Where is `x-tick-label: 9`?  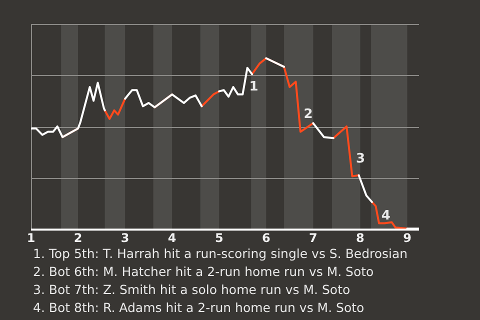 x-tick-label: 9 is located at coordinates (407, 237).